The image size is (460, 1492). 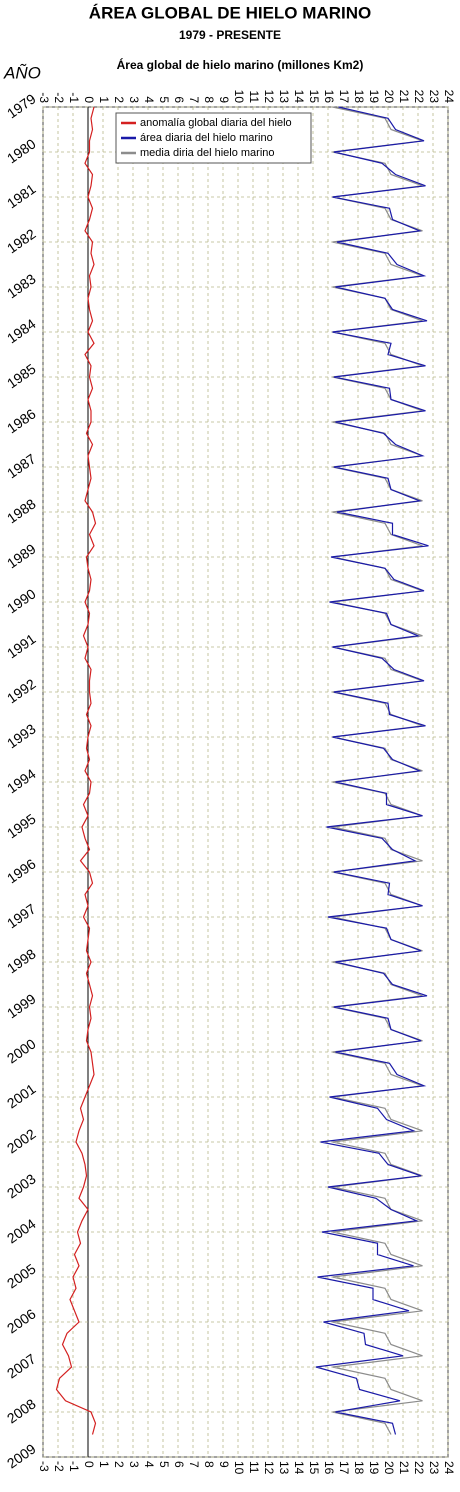 What do you see at coordinates (21, 1140) in the screenshot?
I see `y-tick-label: 2002` at bounding box center [21, 1140].